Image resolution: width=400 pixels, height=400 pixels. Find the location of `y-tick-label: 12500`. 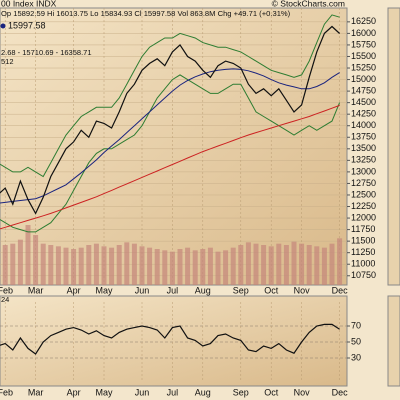

y-tick-label: 12500 is located at coordinates (363, 194).